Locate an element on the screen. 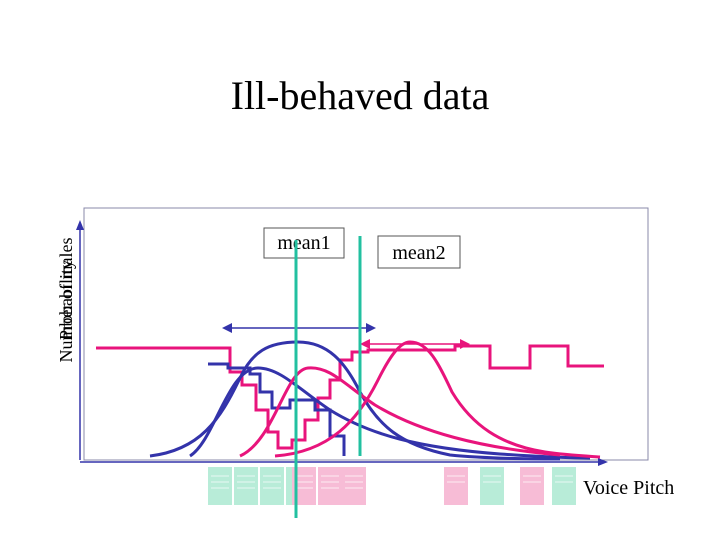  slide-title: Ill-behaved data is located at coordinates (360, 95).